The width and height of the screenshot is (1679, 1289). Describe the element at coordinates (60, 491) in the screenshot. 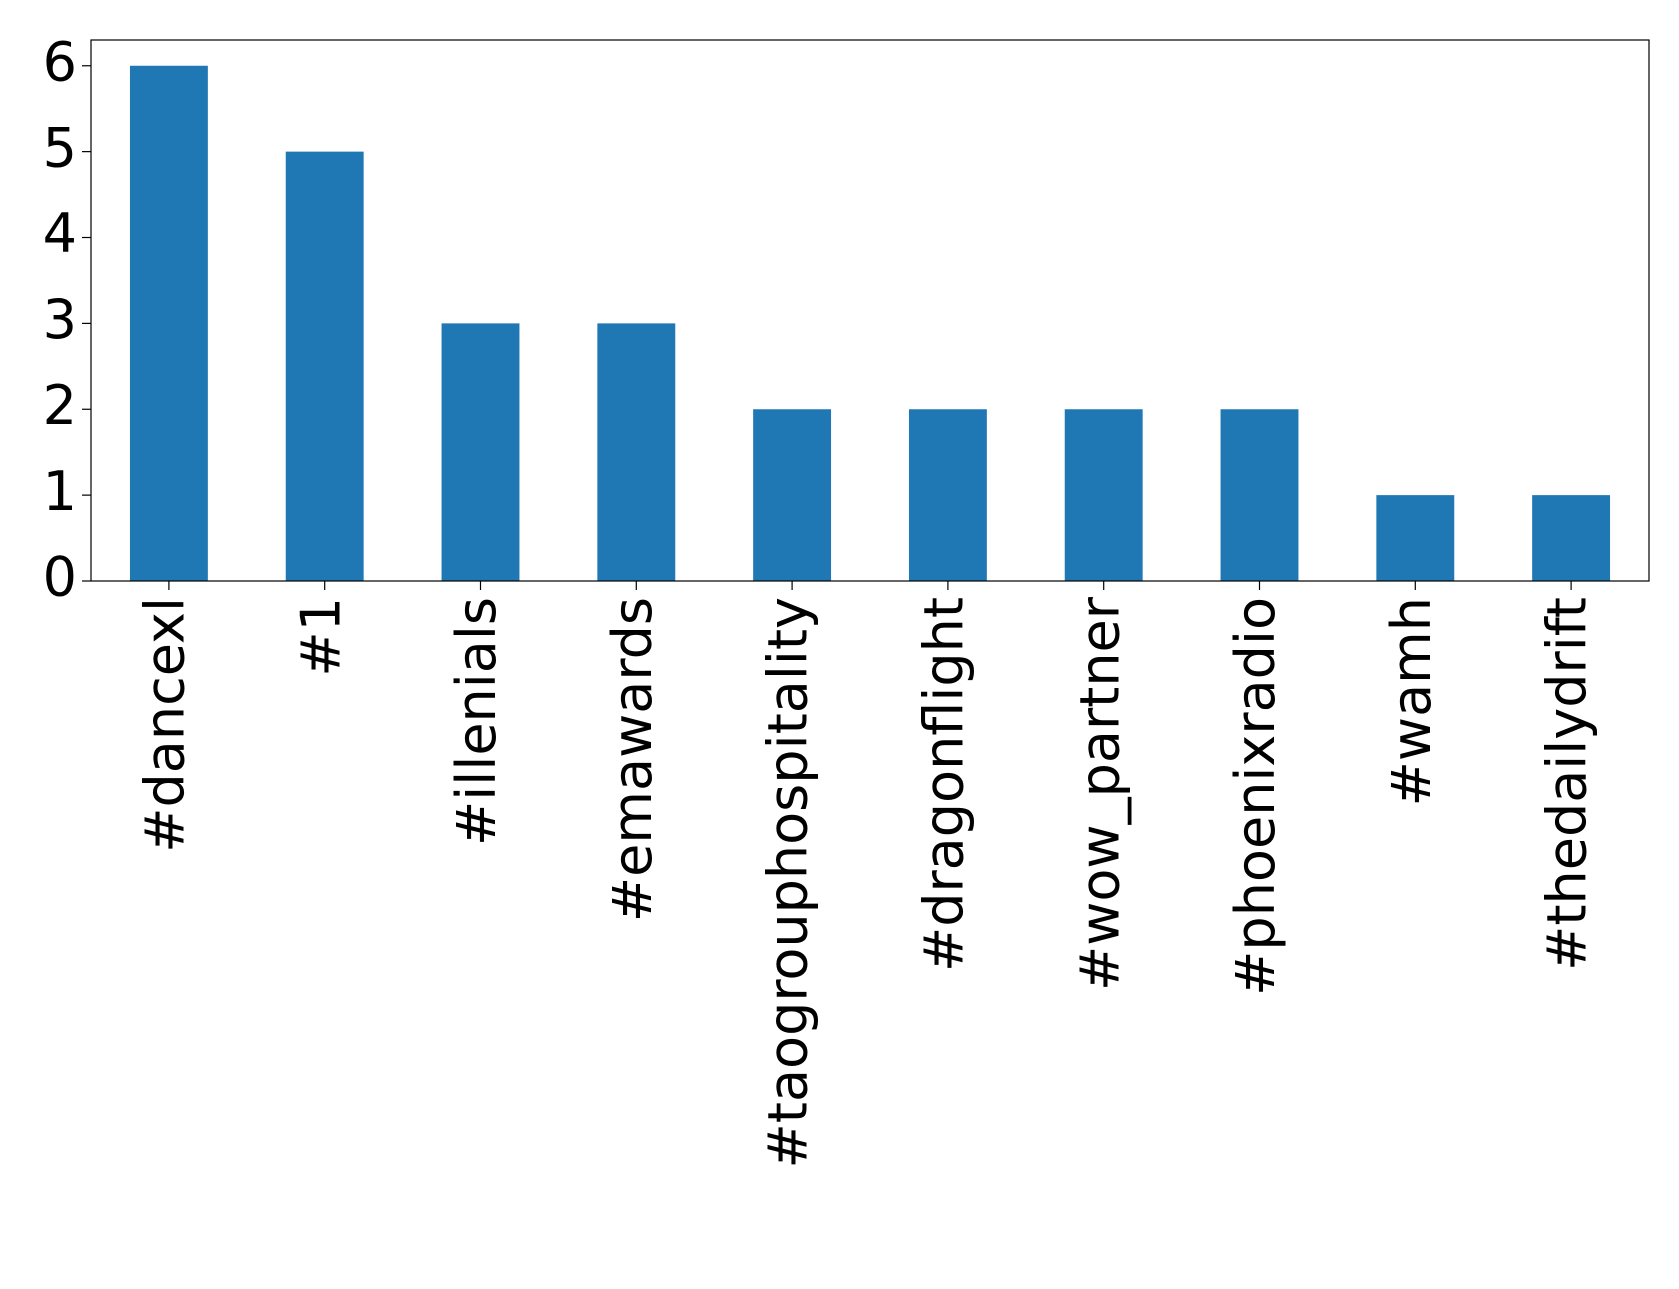

I see `y-tick-label: 1` at that location.